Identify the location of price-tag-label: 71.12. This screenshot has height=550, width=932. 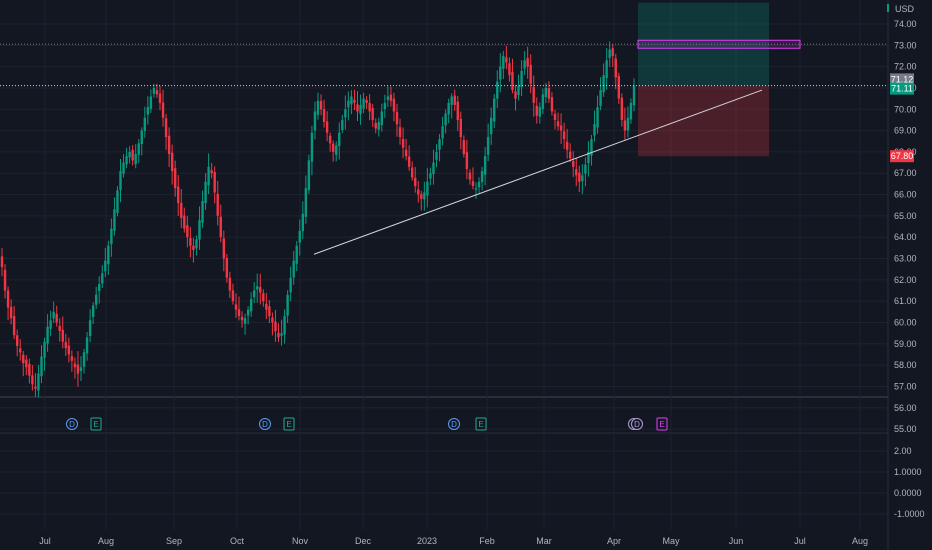
(902, 79).